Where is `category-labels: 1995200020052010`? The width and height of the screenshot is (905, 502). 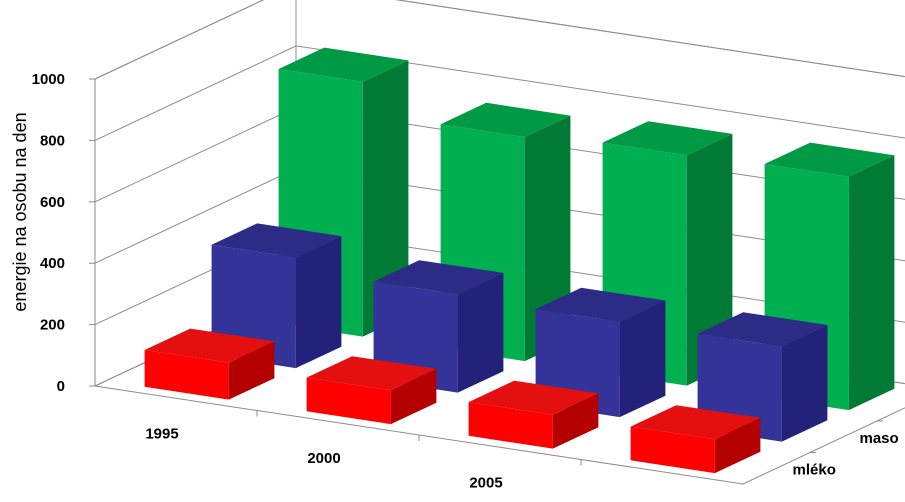 category-labels: 1995200020052010 is located at coordinates (404, 461).